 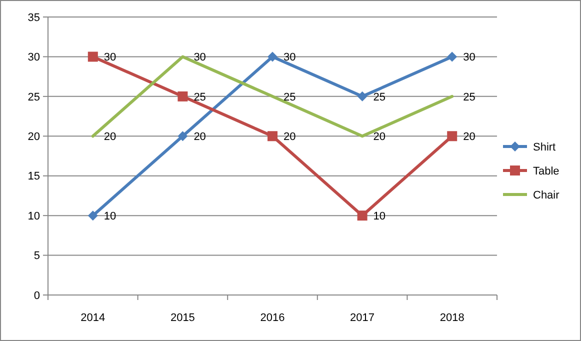 What do you see at coordinates (34, 18) in the screenshot?
I see `y-tick-label: 35` at bounding box center [34, 18].